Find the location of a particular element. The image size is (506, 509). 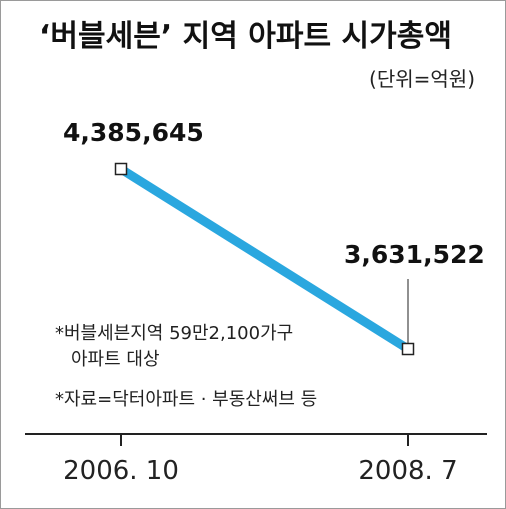

x-tick-labels: 2006. 10 2008. 7 is located at coordinates (260, 471).